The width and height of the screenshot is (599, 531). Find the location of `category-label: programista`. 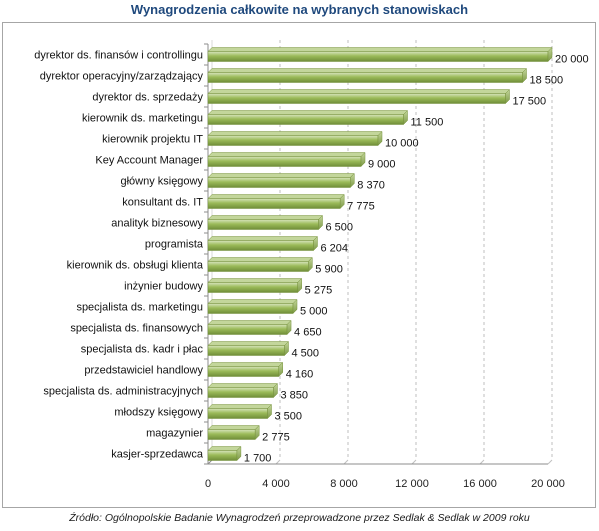

category-label: programista is located at coordinates (174, 245).